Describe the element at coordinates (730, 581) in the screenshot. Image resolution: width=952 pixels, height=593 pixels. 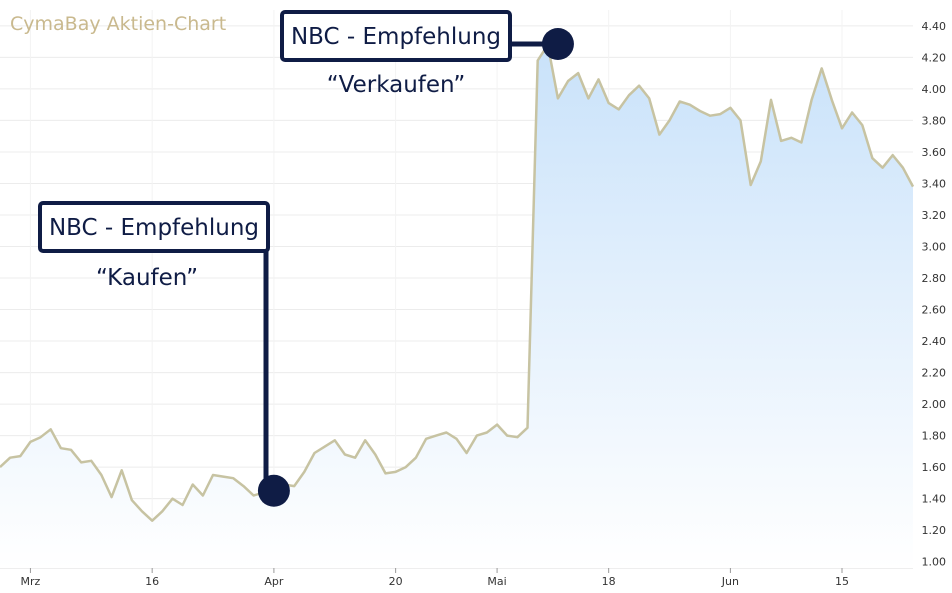
I see `x-tick-label: Jun` at that location.